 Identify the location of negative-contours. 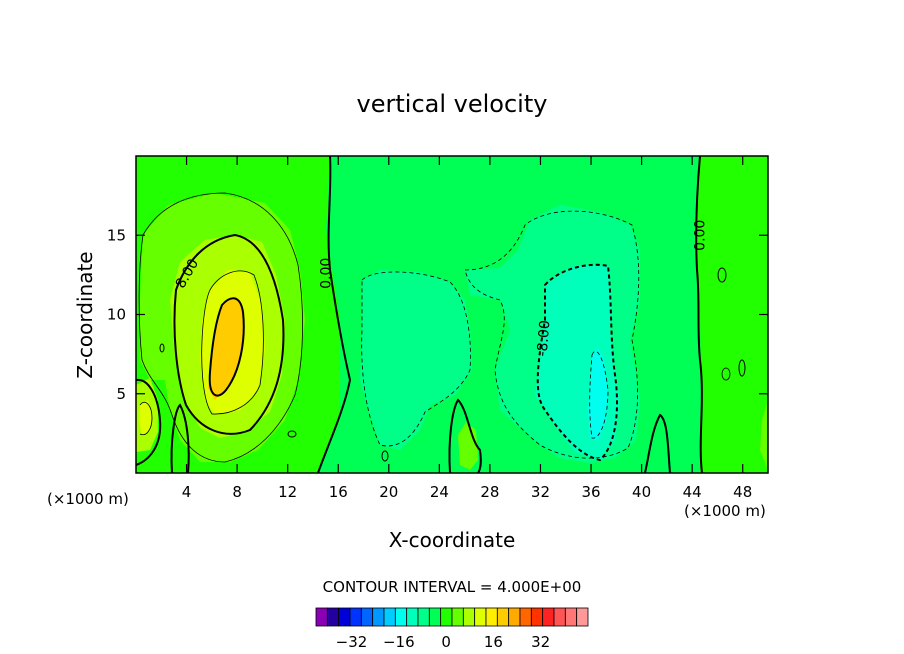
(500, 336).